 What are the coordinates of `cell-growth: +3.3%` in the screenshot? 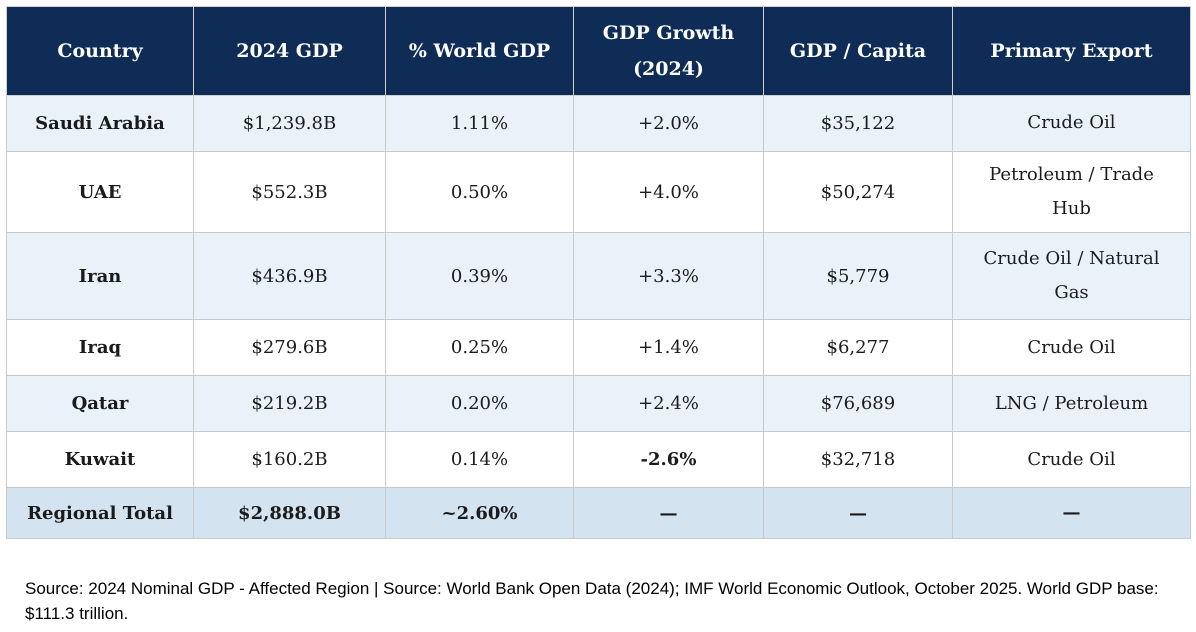 It's located at (668, 276).